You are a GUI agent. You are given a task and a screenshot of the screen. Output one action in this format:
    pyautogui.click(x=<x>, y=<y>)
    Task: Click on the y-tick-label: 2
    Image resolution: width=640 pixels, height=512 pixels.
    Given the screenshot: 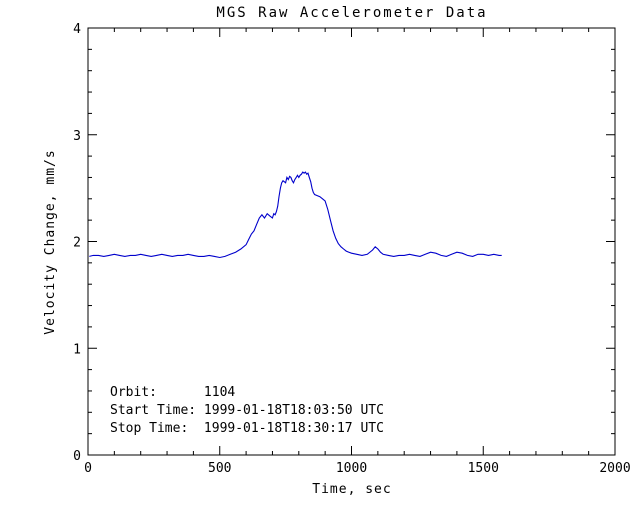 What is the action you would take?
    pyautogui.click(x=77, y=243)
    